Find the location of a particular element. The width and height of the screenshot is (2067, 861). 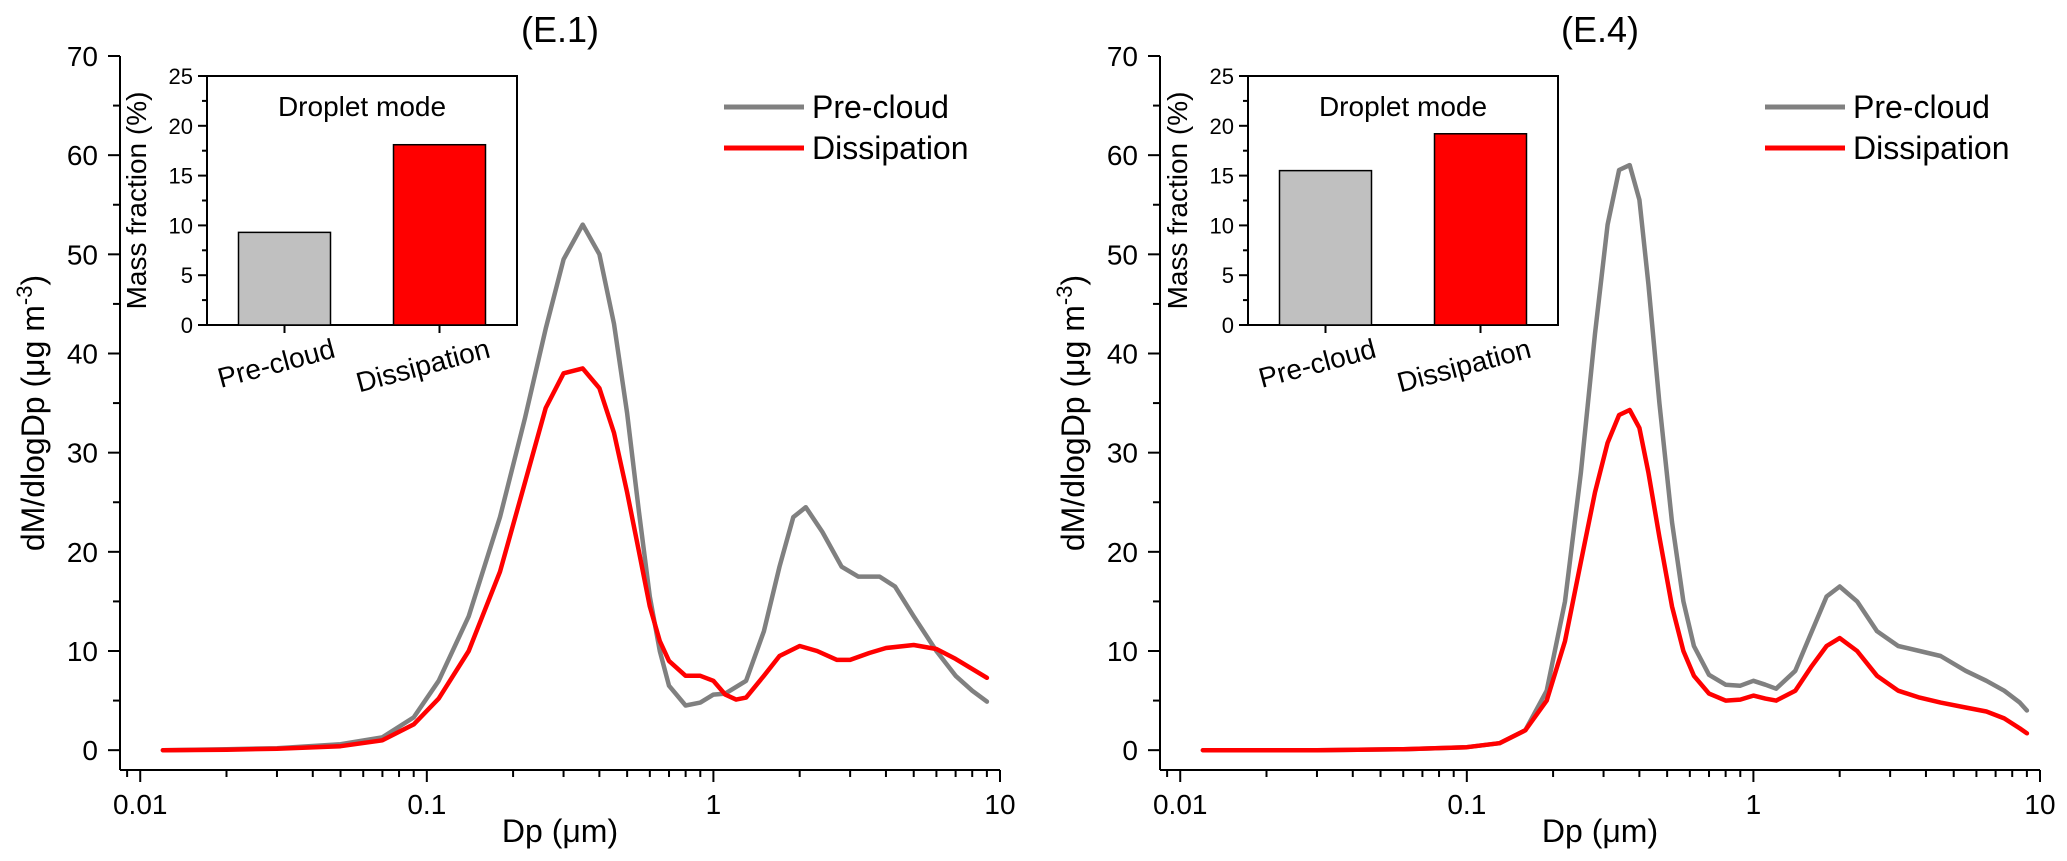

chart-title: (E.4) is located at coordinates (1600, 29).